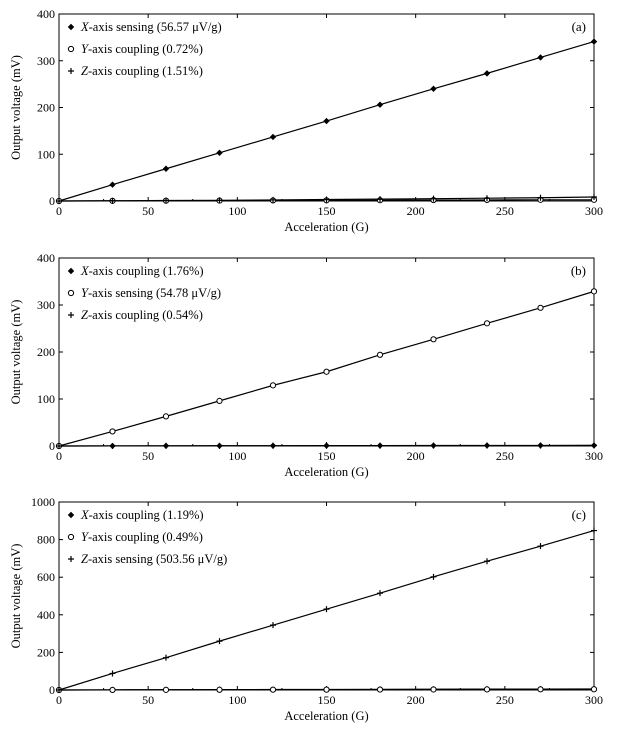 The height and width of the screenshot is (734, 630). What do you see at coordinates (142, 271) in the screenshot?
I see `legend-entry-x: X-axis coupling (1.76%)` at bounding box center [142, 271].